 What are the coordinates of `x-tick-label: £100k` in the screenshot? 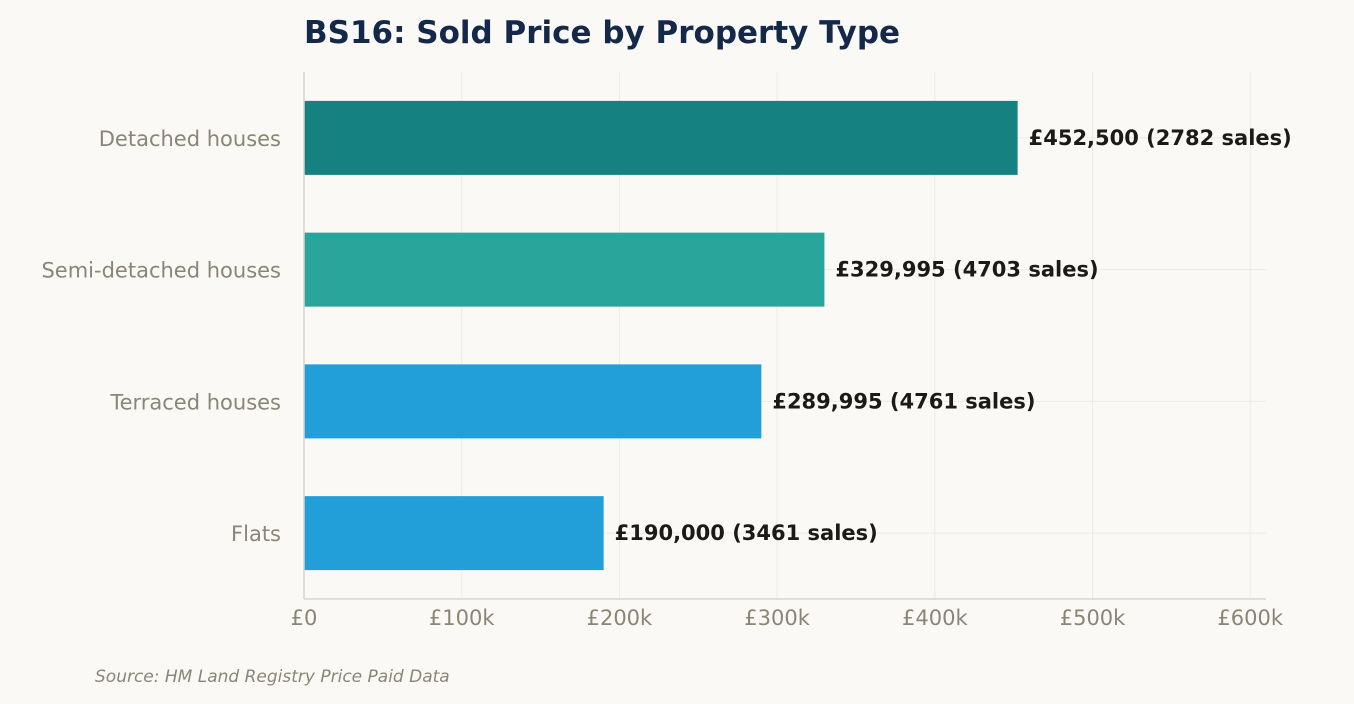 It's located at (462, 618).